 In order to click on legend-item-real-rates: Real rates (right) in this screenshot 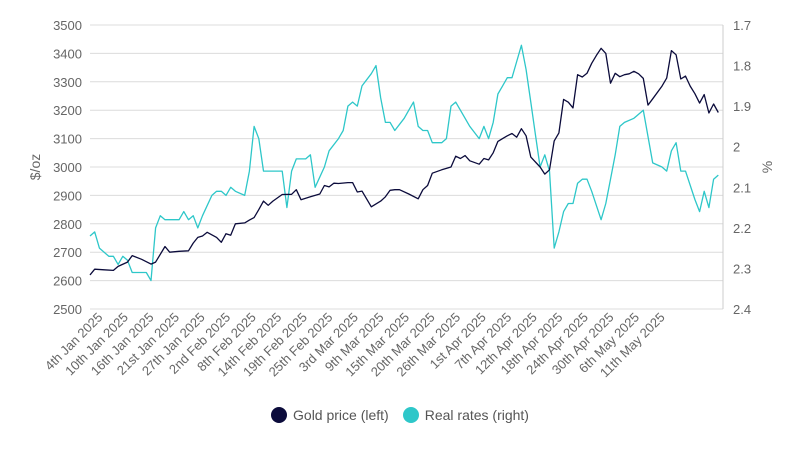, I will do `click(465, 415)`.